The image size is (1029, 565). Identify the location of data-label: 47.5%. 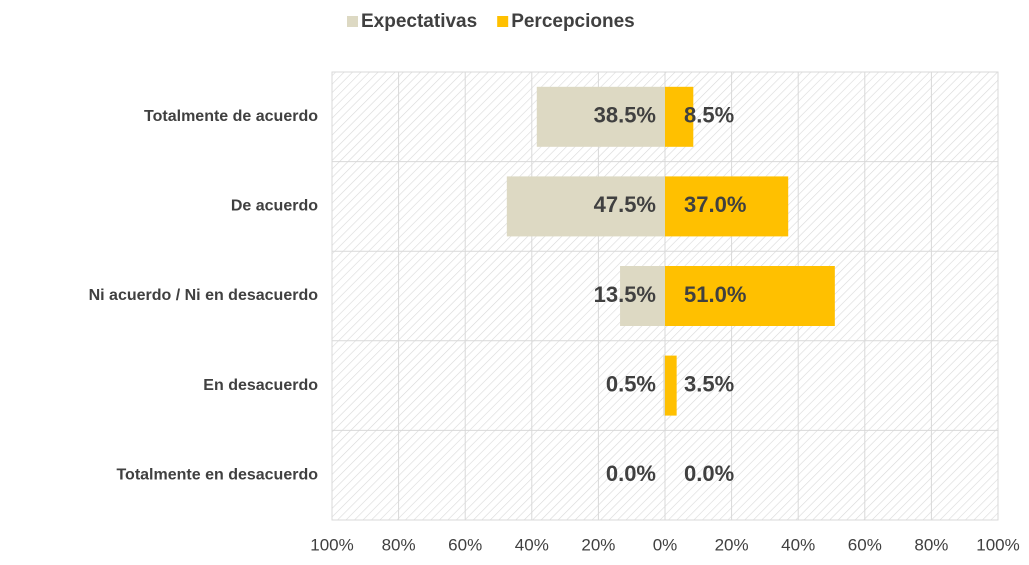
(625, 204).